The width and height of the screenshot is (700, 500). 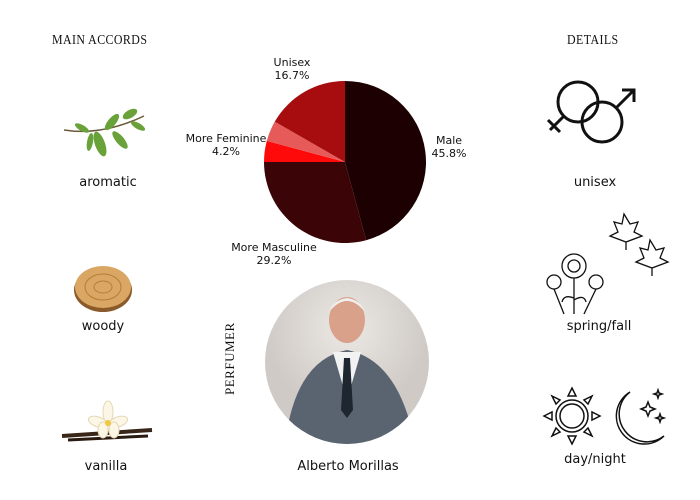 I want to click on main-accords-heading: MAIN ACCORDS, so click(x=100, y=40).